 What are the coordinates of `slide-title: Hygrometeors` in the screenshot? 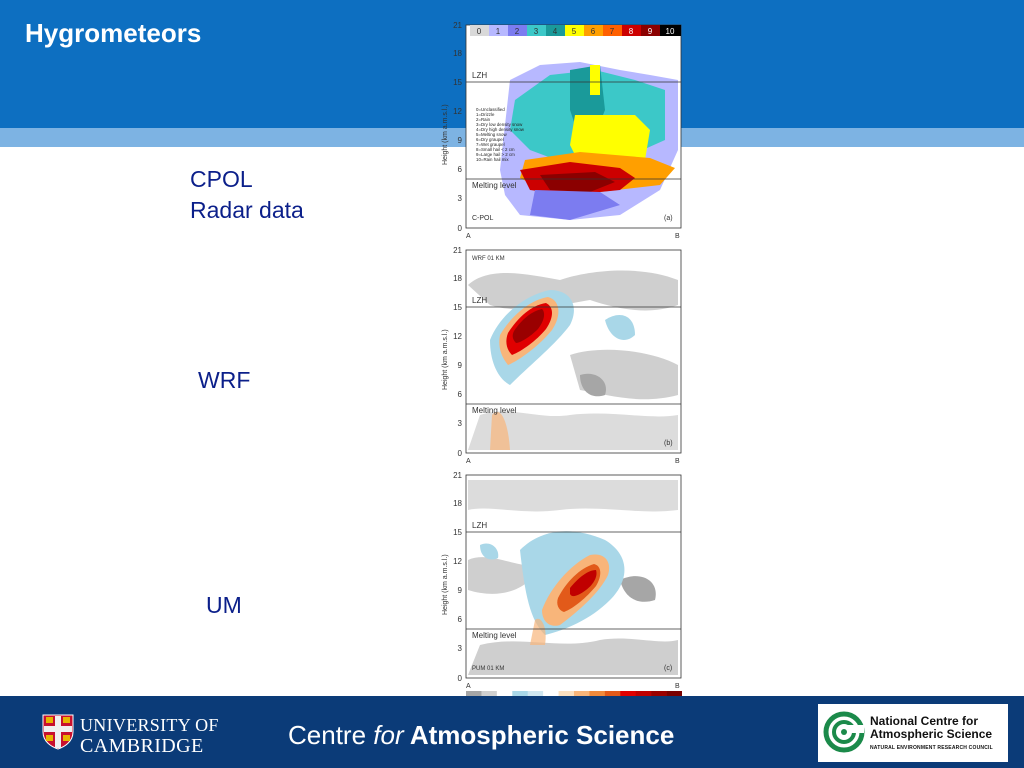 It's located at (113, 33).